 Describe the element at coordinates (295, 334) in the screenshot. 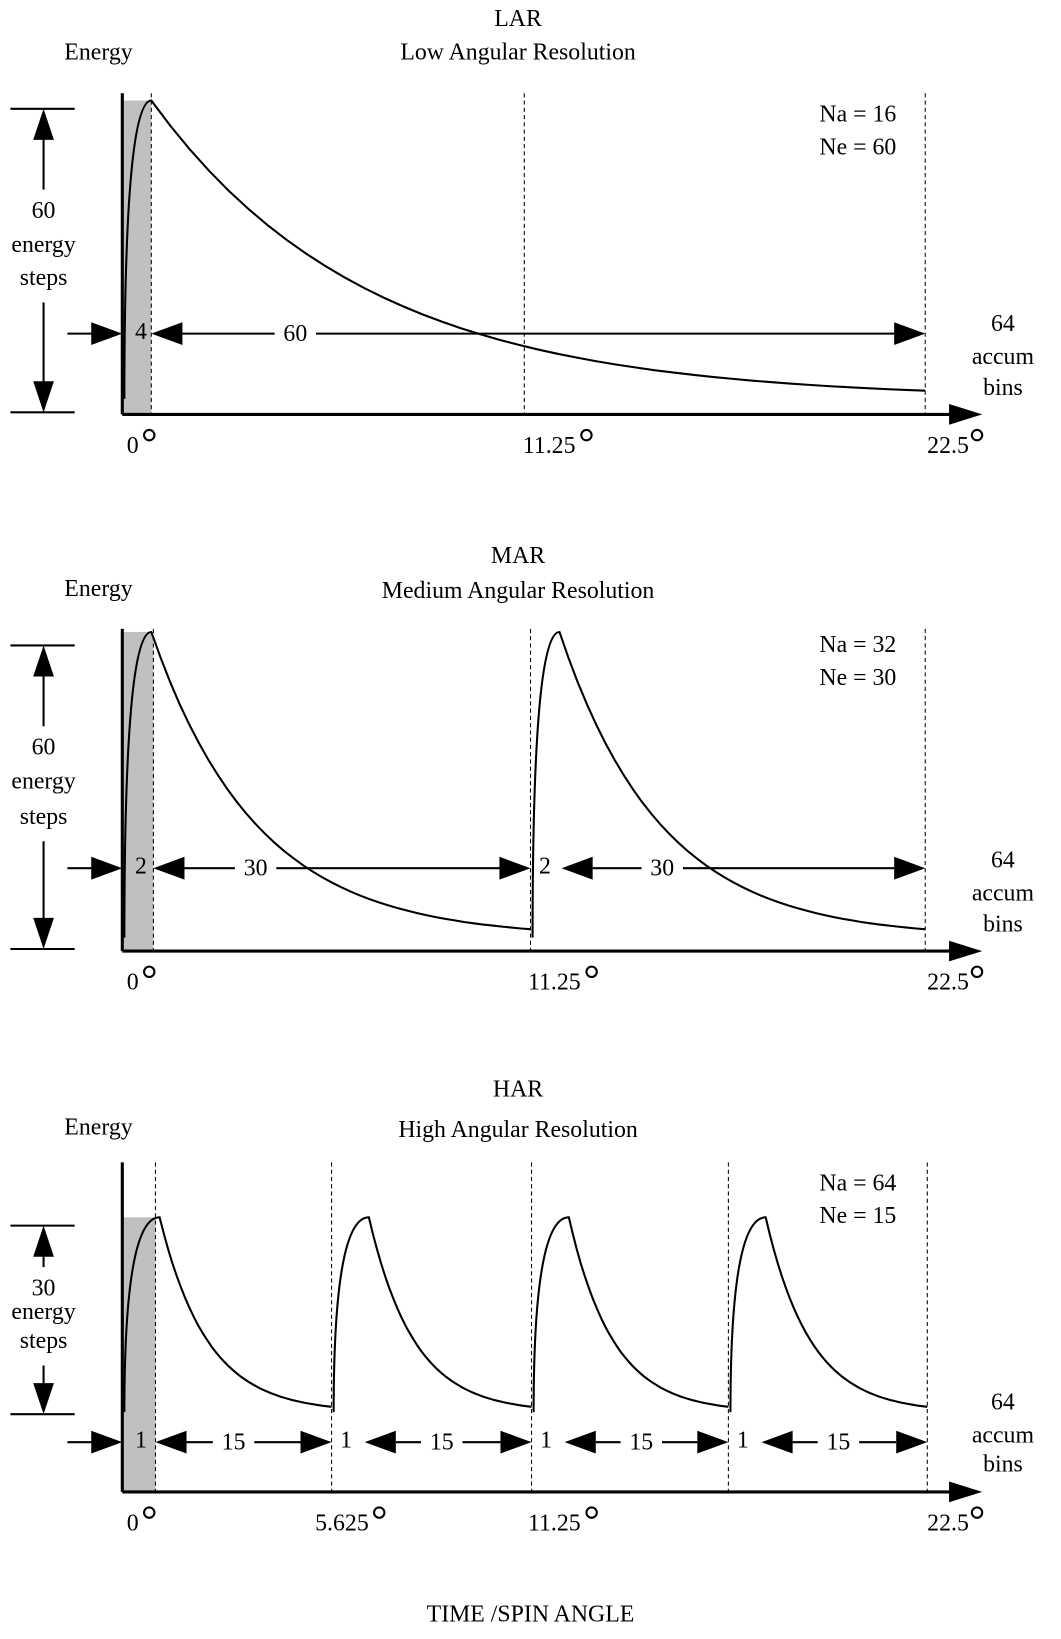

I see `interval-label: 60` at that location.